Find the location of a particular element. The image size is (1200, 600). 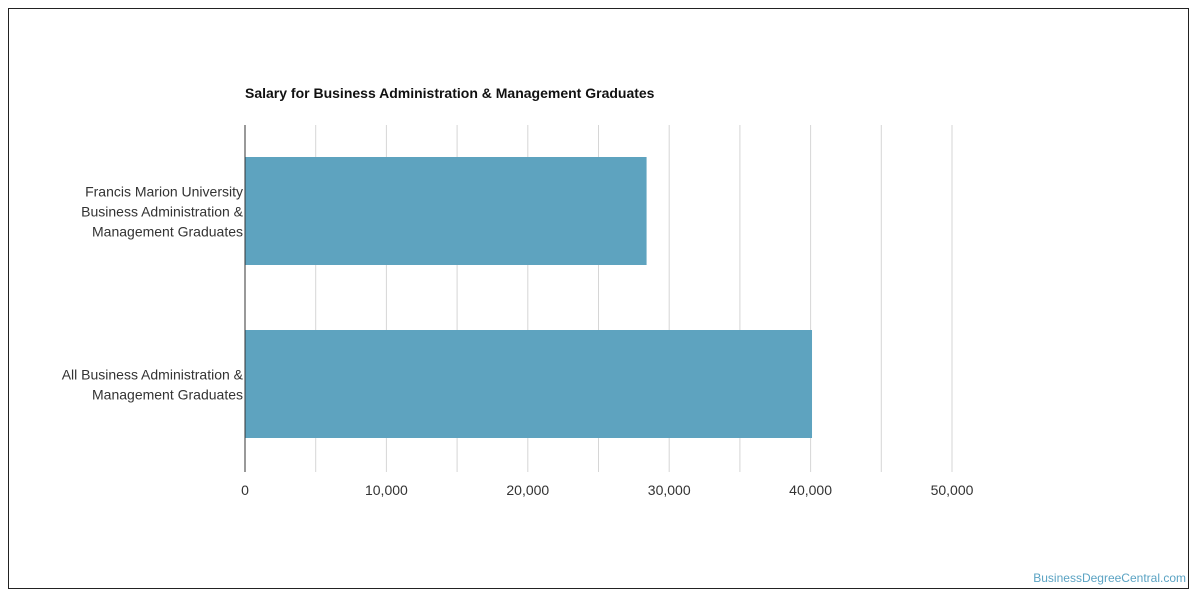

category-label: All Business Administration & is located at coordinates (153, 375).